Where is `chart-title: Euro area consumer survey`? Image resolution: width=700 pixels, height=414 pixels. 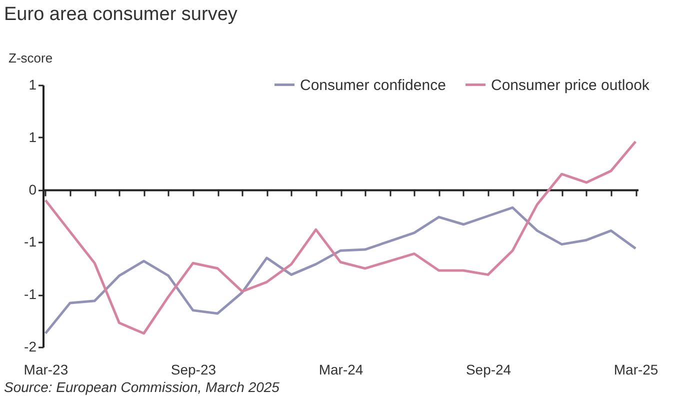
chart-title: Euro area consumer survey is located at coordinates (120, 15).